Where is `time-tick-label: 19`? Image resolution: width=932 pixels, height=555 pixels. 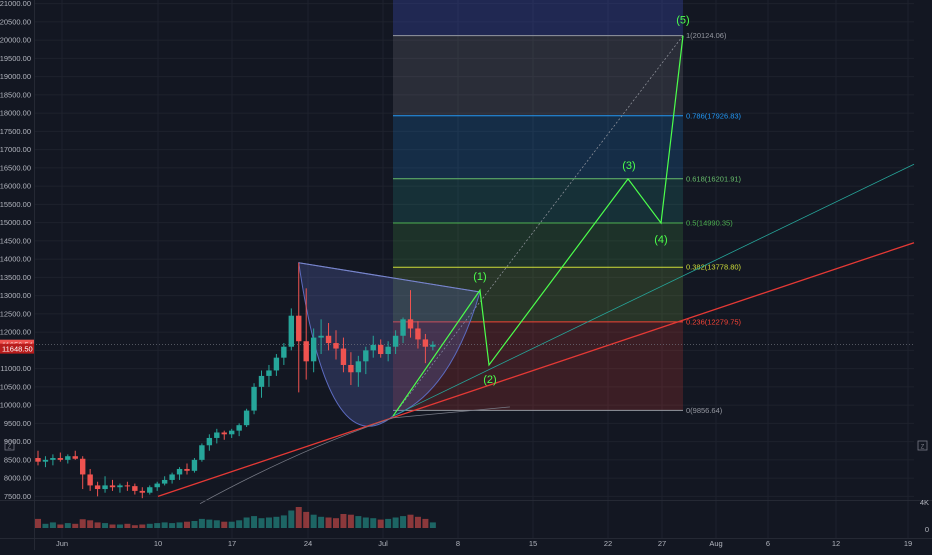
time-tick-label: 19 is located at coordinates (908, 543).